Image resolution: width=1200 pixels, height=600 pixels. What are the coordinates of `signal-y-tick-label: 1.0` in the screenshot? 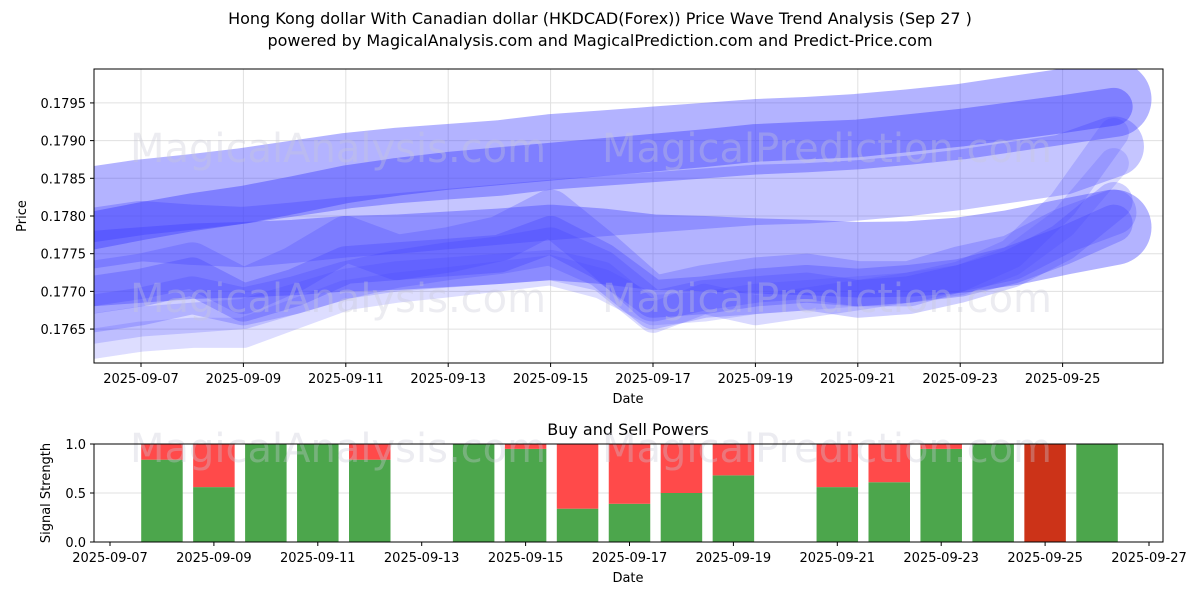 It's located at (75, 445).